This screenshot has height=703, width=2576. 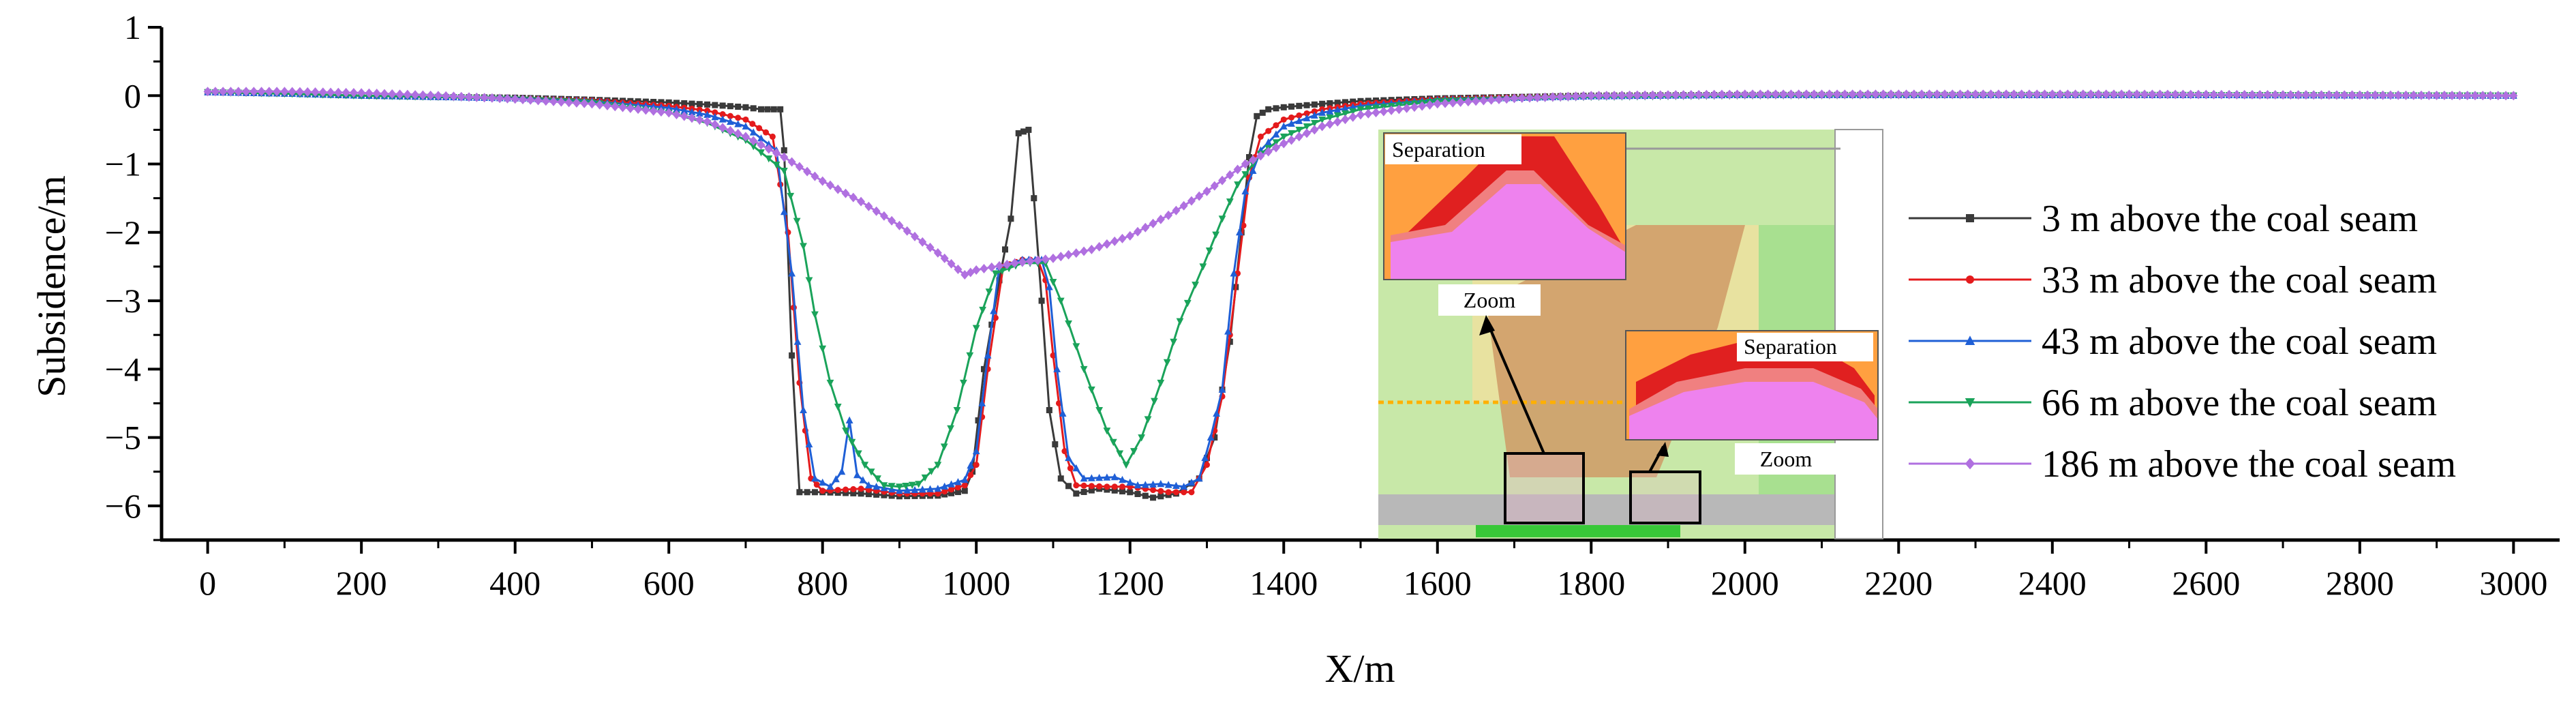 I want to click on y-ticks: 1 0 −1 −2 −3 −4 −5 −6, so click(x=134, y=274).